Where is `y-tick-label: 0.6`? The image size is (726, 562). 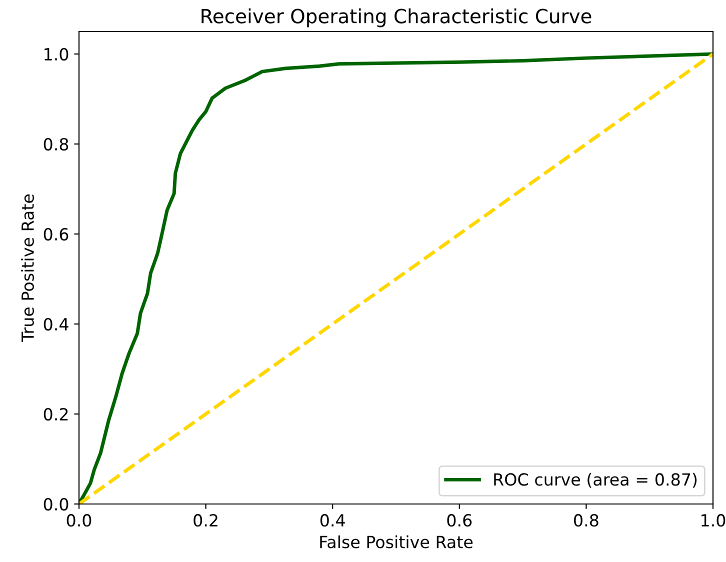
y-tick-label: 0.6 is located at coordinates (56, 234).